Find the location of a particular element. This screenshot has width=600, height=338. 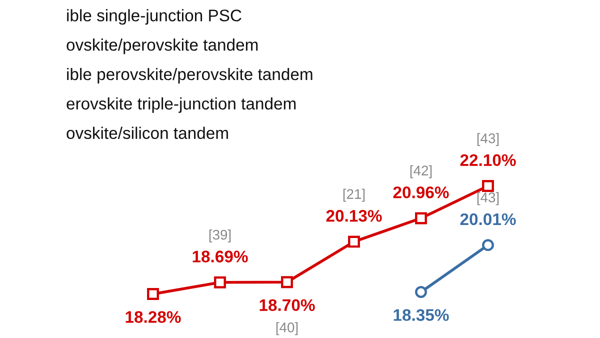

text: erovskite triple-junction tandem is located at coordinates (181, 105).